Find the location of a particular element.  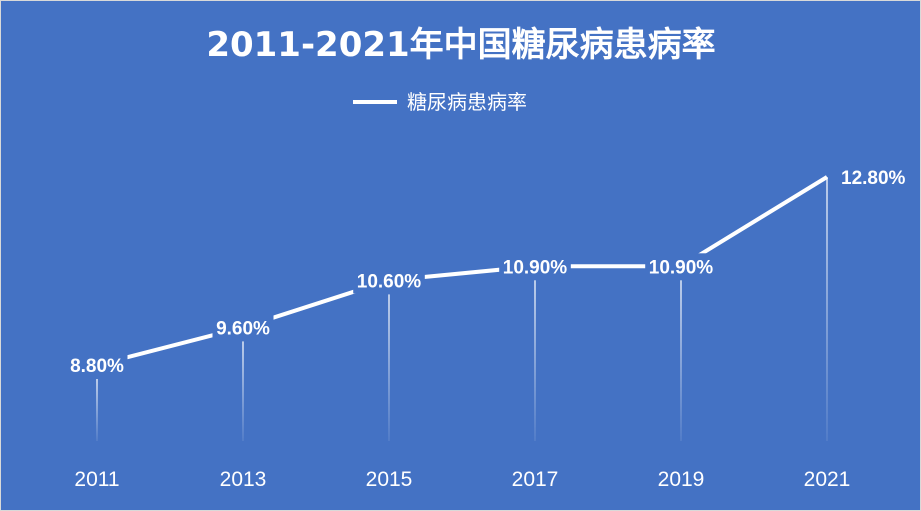

x-tick-label: 2011 is located at coordinates (96, 479).